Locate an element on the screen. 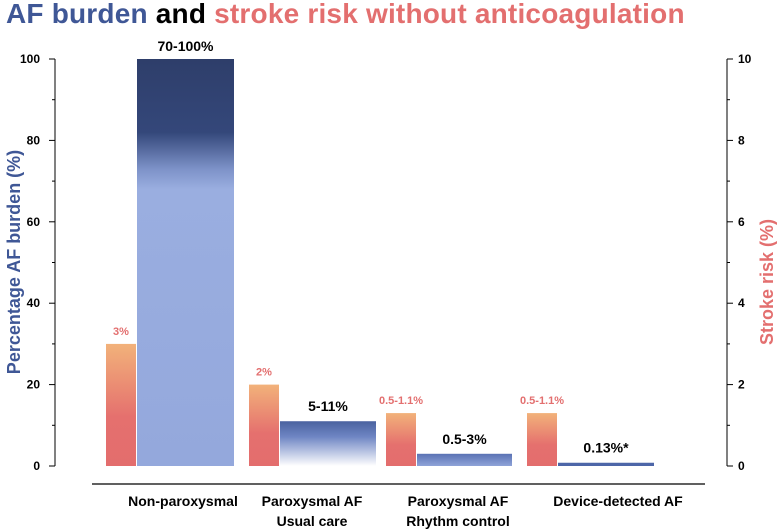 The height and width of the screenshot is (532, 784). right-tick-label: 10 is located at coordinates (745, 59).